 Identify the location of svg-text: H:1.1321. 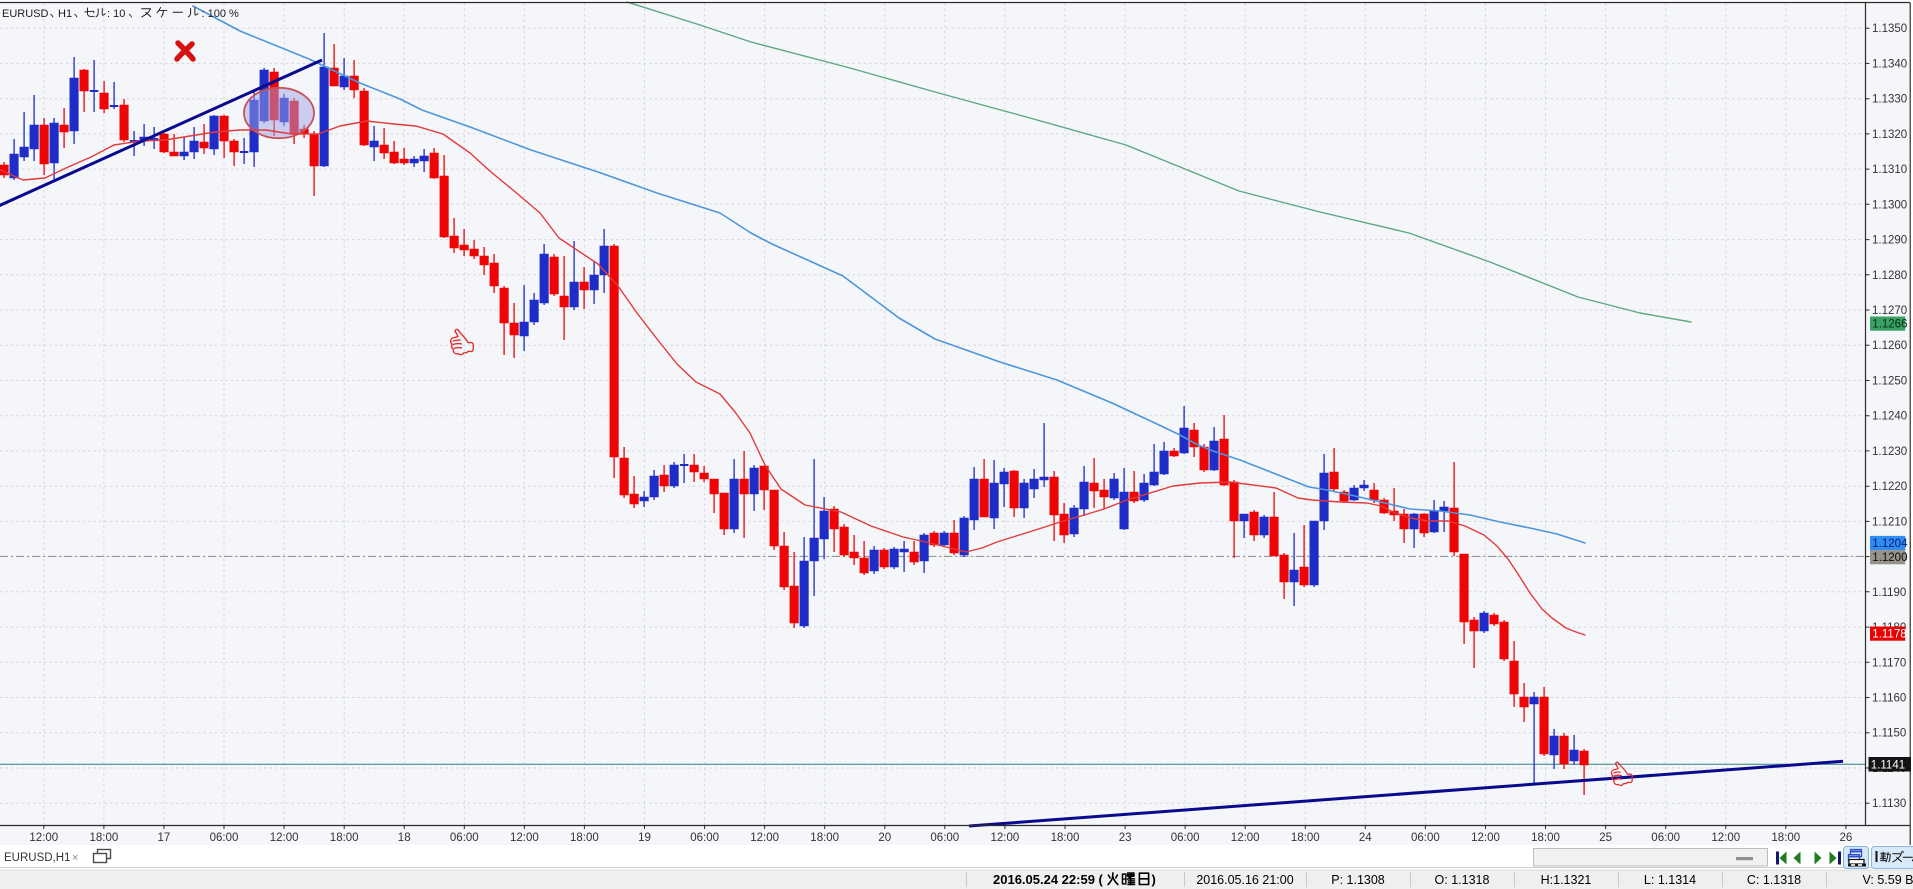
(1566, 880).